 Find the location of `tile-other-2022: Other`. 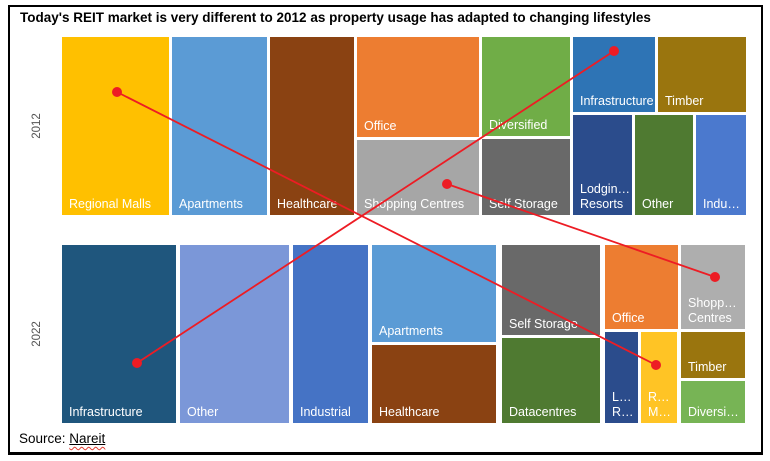

tile-other-2022: Other is located at coordinates (234, 334).